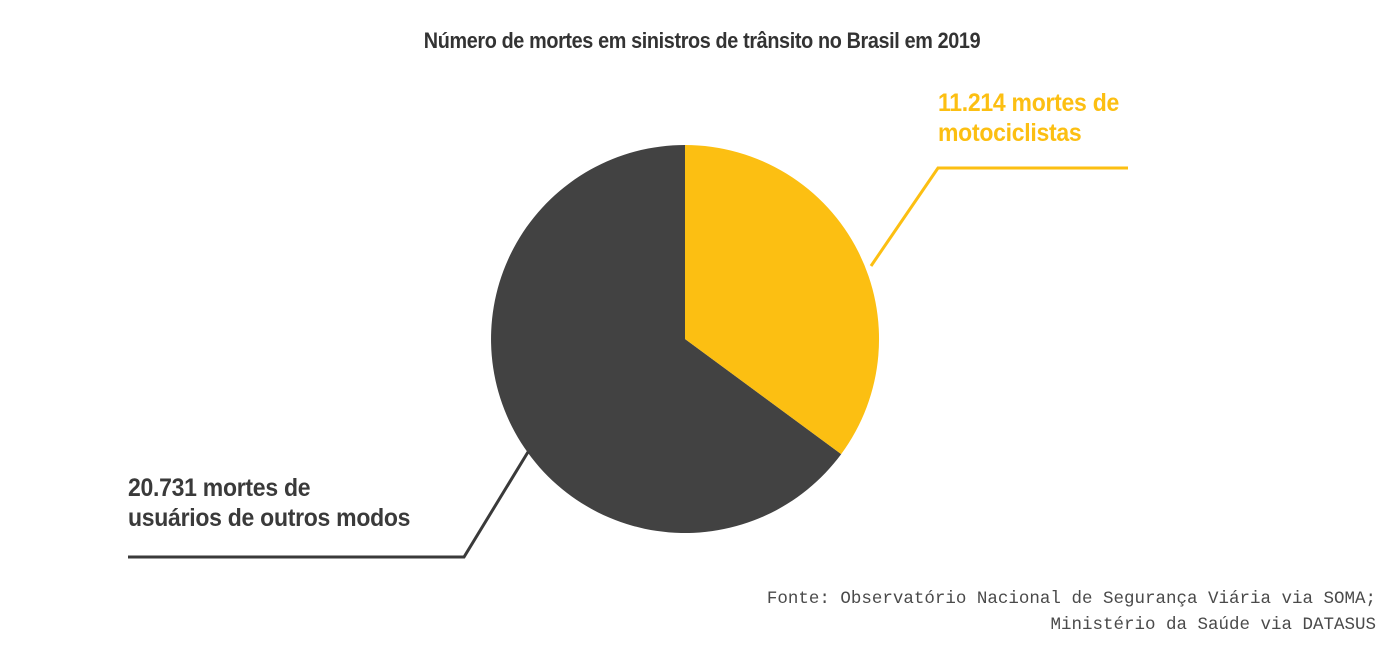 This screenshot has height=649, width=1399. I want to click on slice-label-outros-modos-line1: 20.731 mortes de, so click(219, 488).